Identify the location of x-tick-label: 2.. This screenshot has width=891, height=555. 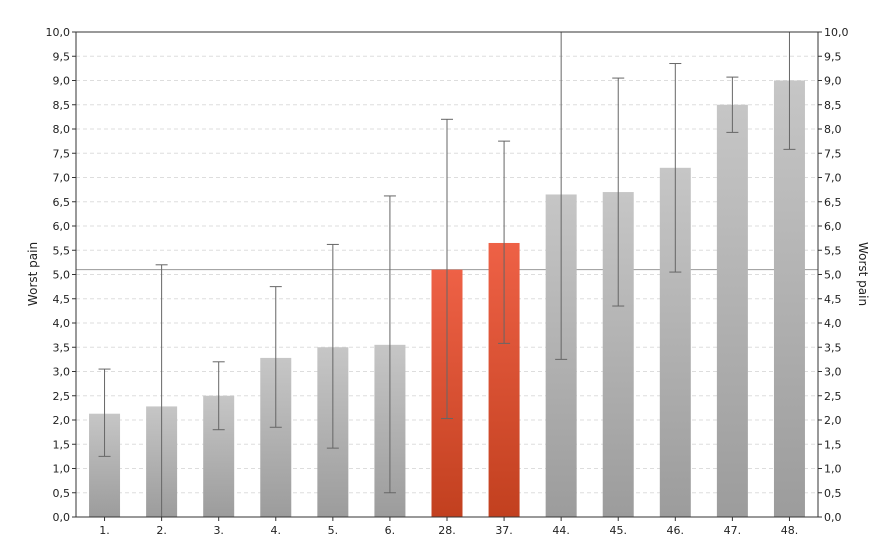
(161, 530).